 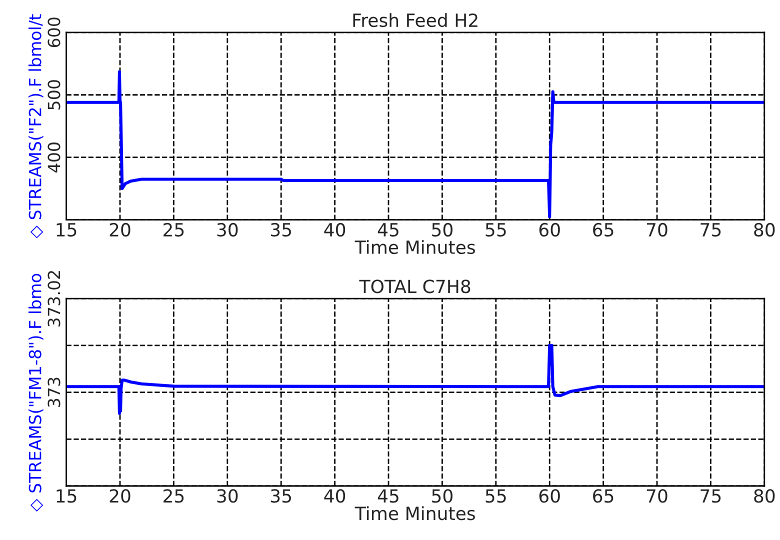 I want to click on chart-title: TOTAL C7H8, so click(x=414, y=287).